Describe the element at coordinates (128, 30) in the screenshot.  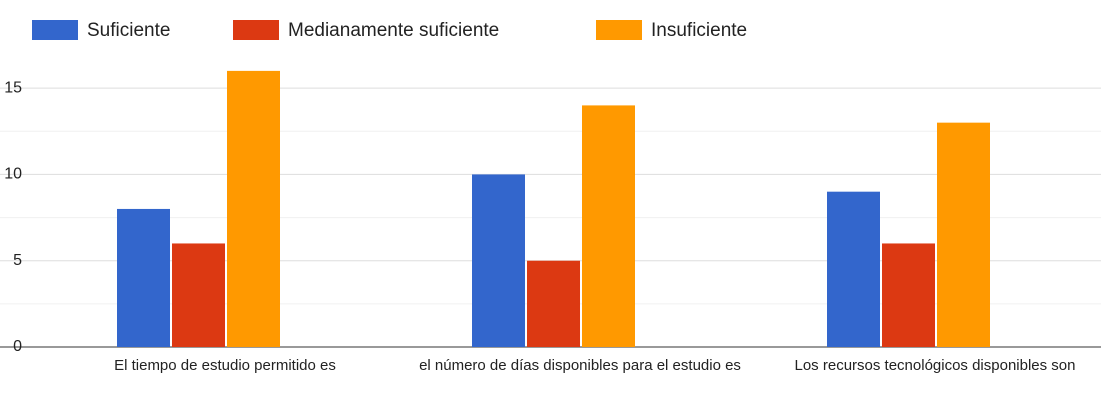
I see `legend-label: Suficiente` at that location.